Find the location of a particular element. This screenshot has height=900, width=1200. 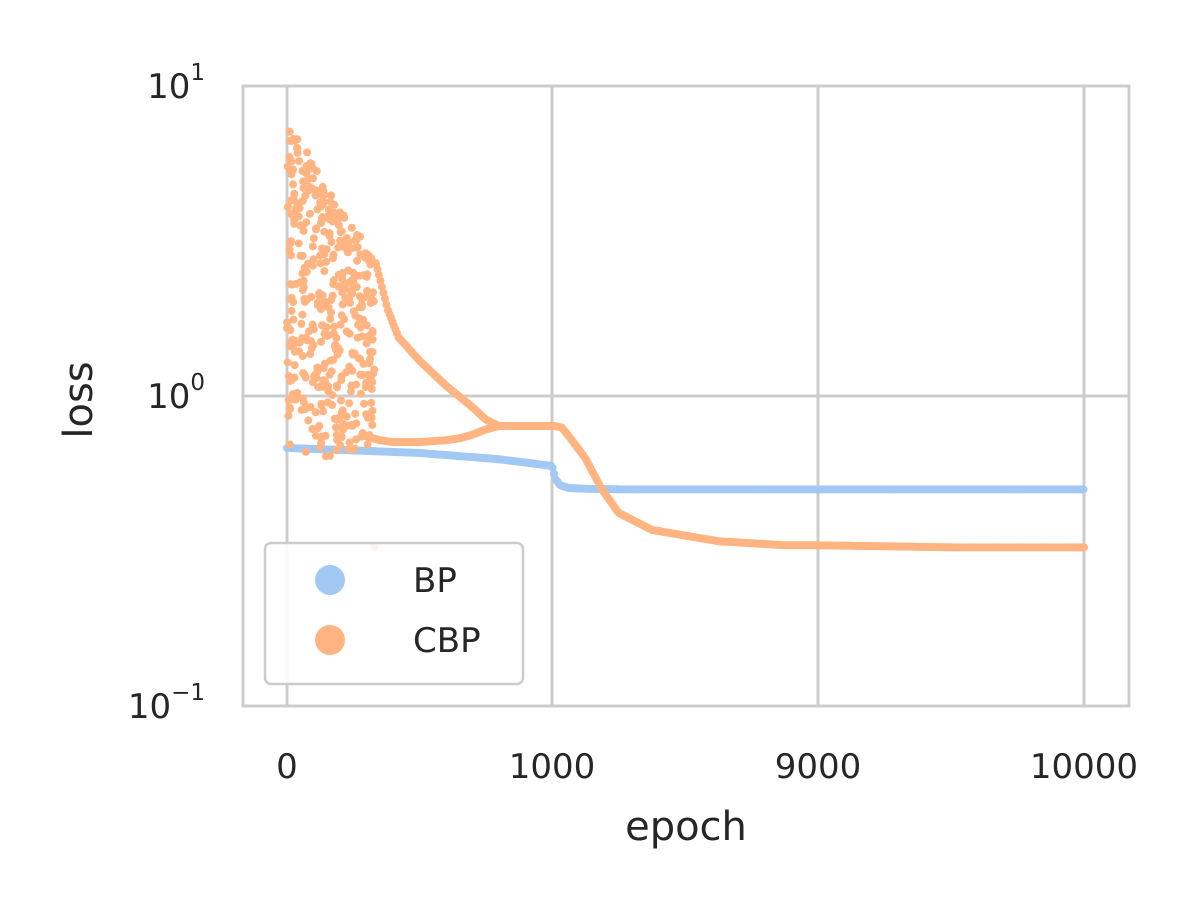

legend: BP CBP is located at coordinates (394, 613).